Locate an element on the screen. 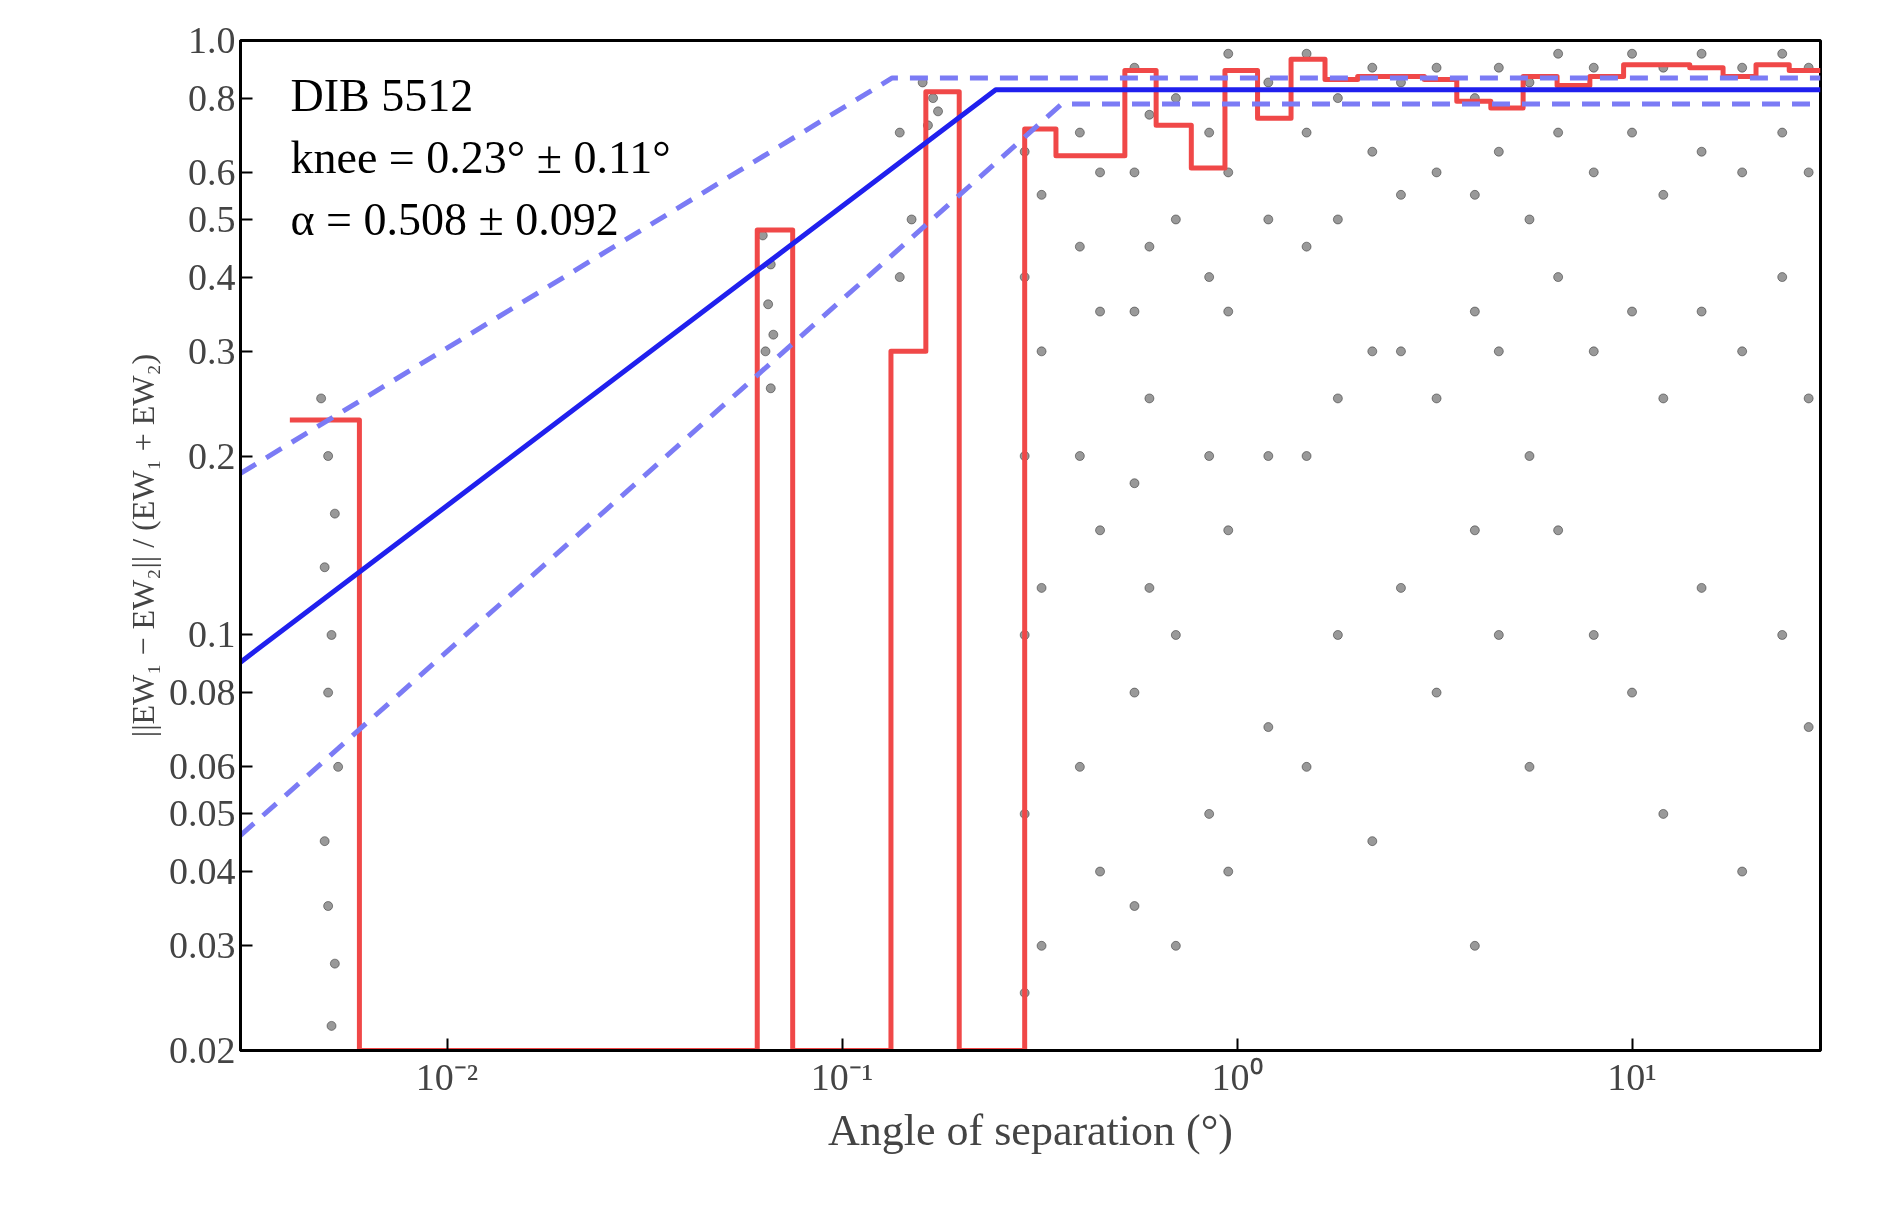  annotation: knee = 0.23° ± 0.11° is located at coordinates (480, 157).